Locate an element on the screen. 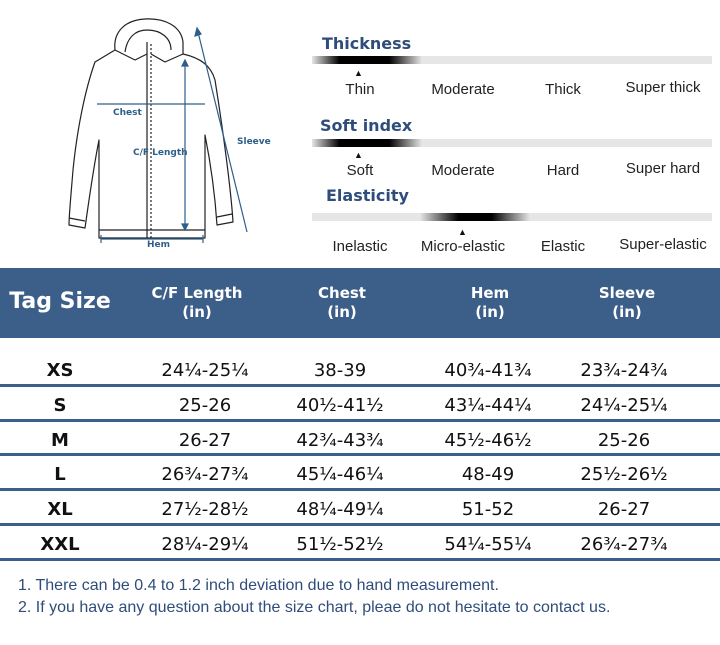 This screenshot has width=720, height=645. elasticity-option: Super-elastic is located at coordinates (663, 244).